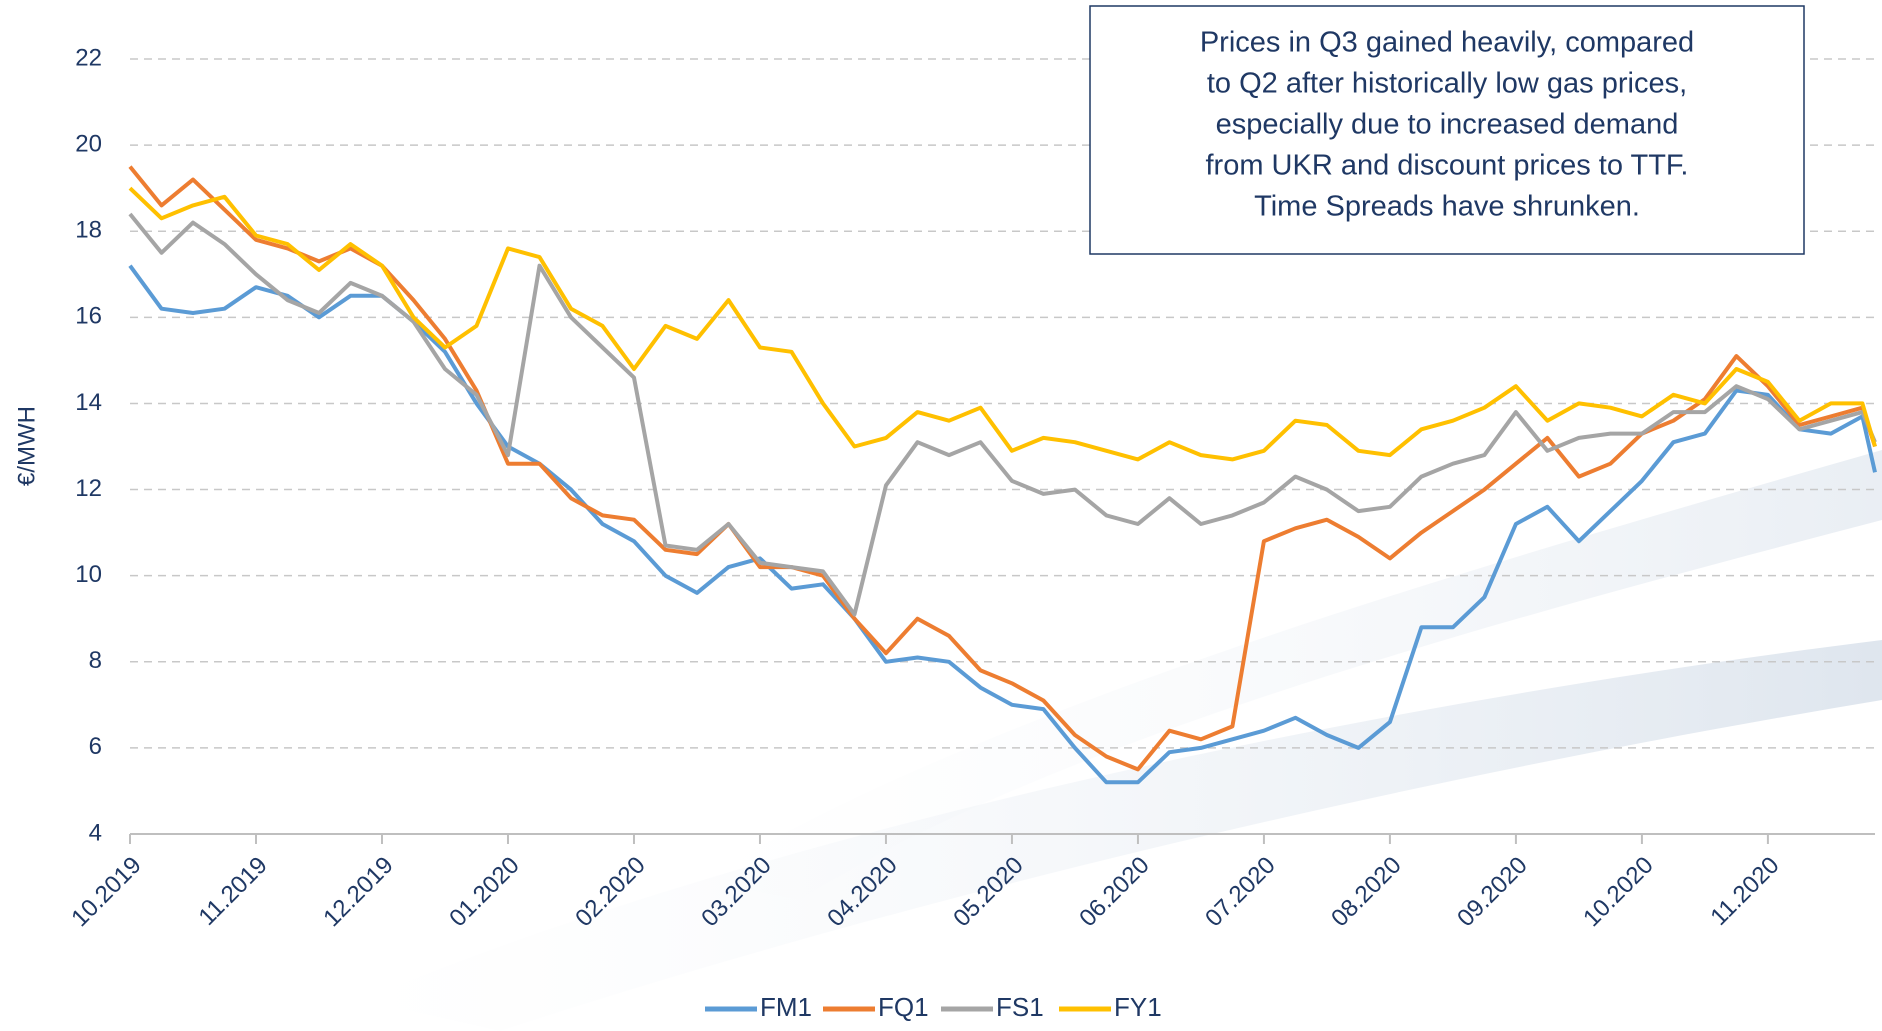 Image resolution: width=1882 pixels, height=1031 pixels. What do you see at coordinates (88, 143) in the screenshot?
I see `y-tick-label: 20` at bounding box center [88, 143].